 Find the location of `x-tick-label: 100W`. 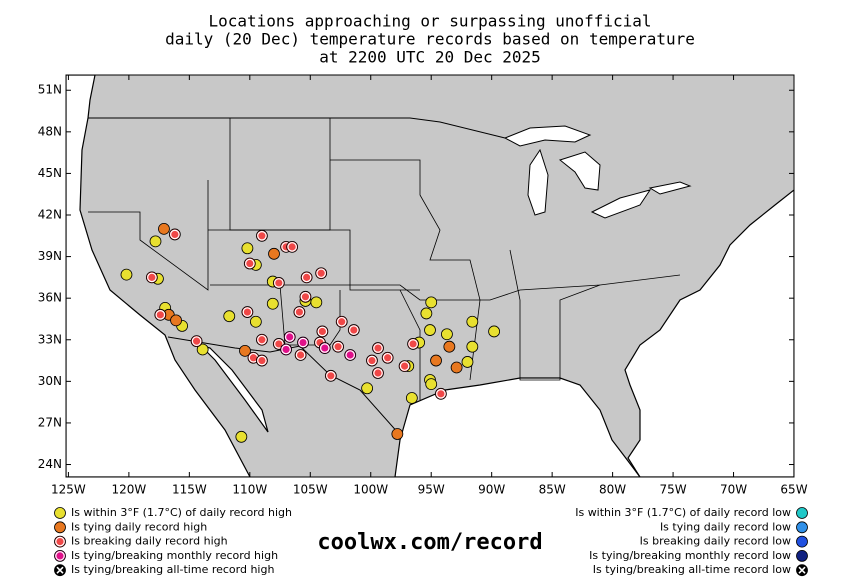

x-tick-label: 100W is located at coordinates (370, 490).